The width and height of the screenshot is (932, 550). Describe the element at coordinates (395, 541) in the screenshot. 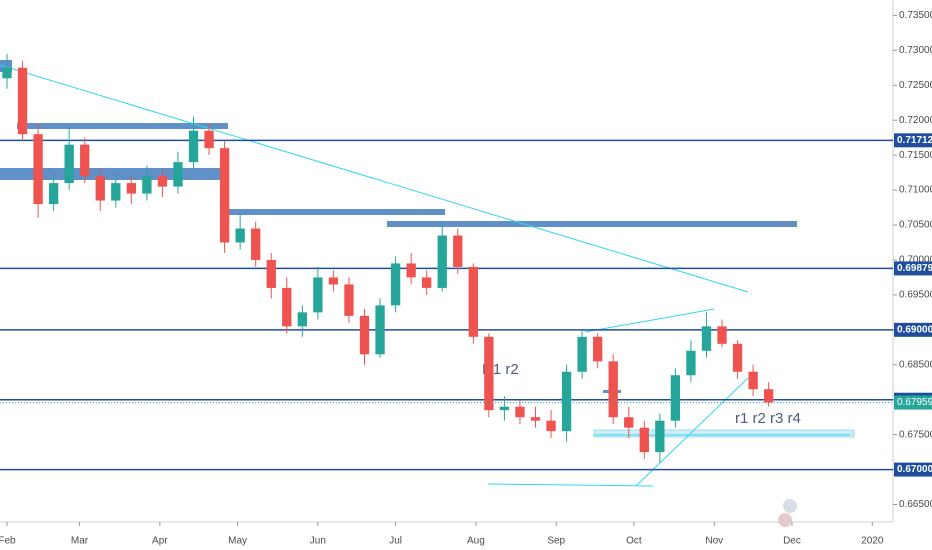

I see `x-tick-label: Jul` at that location.